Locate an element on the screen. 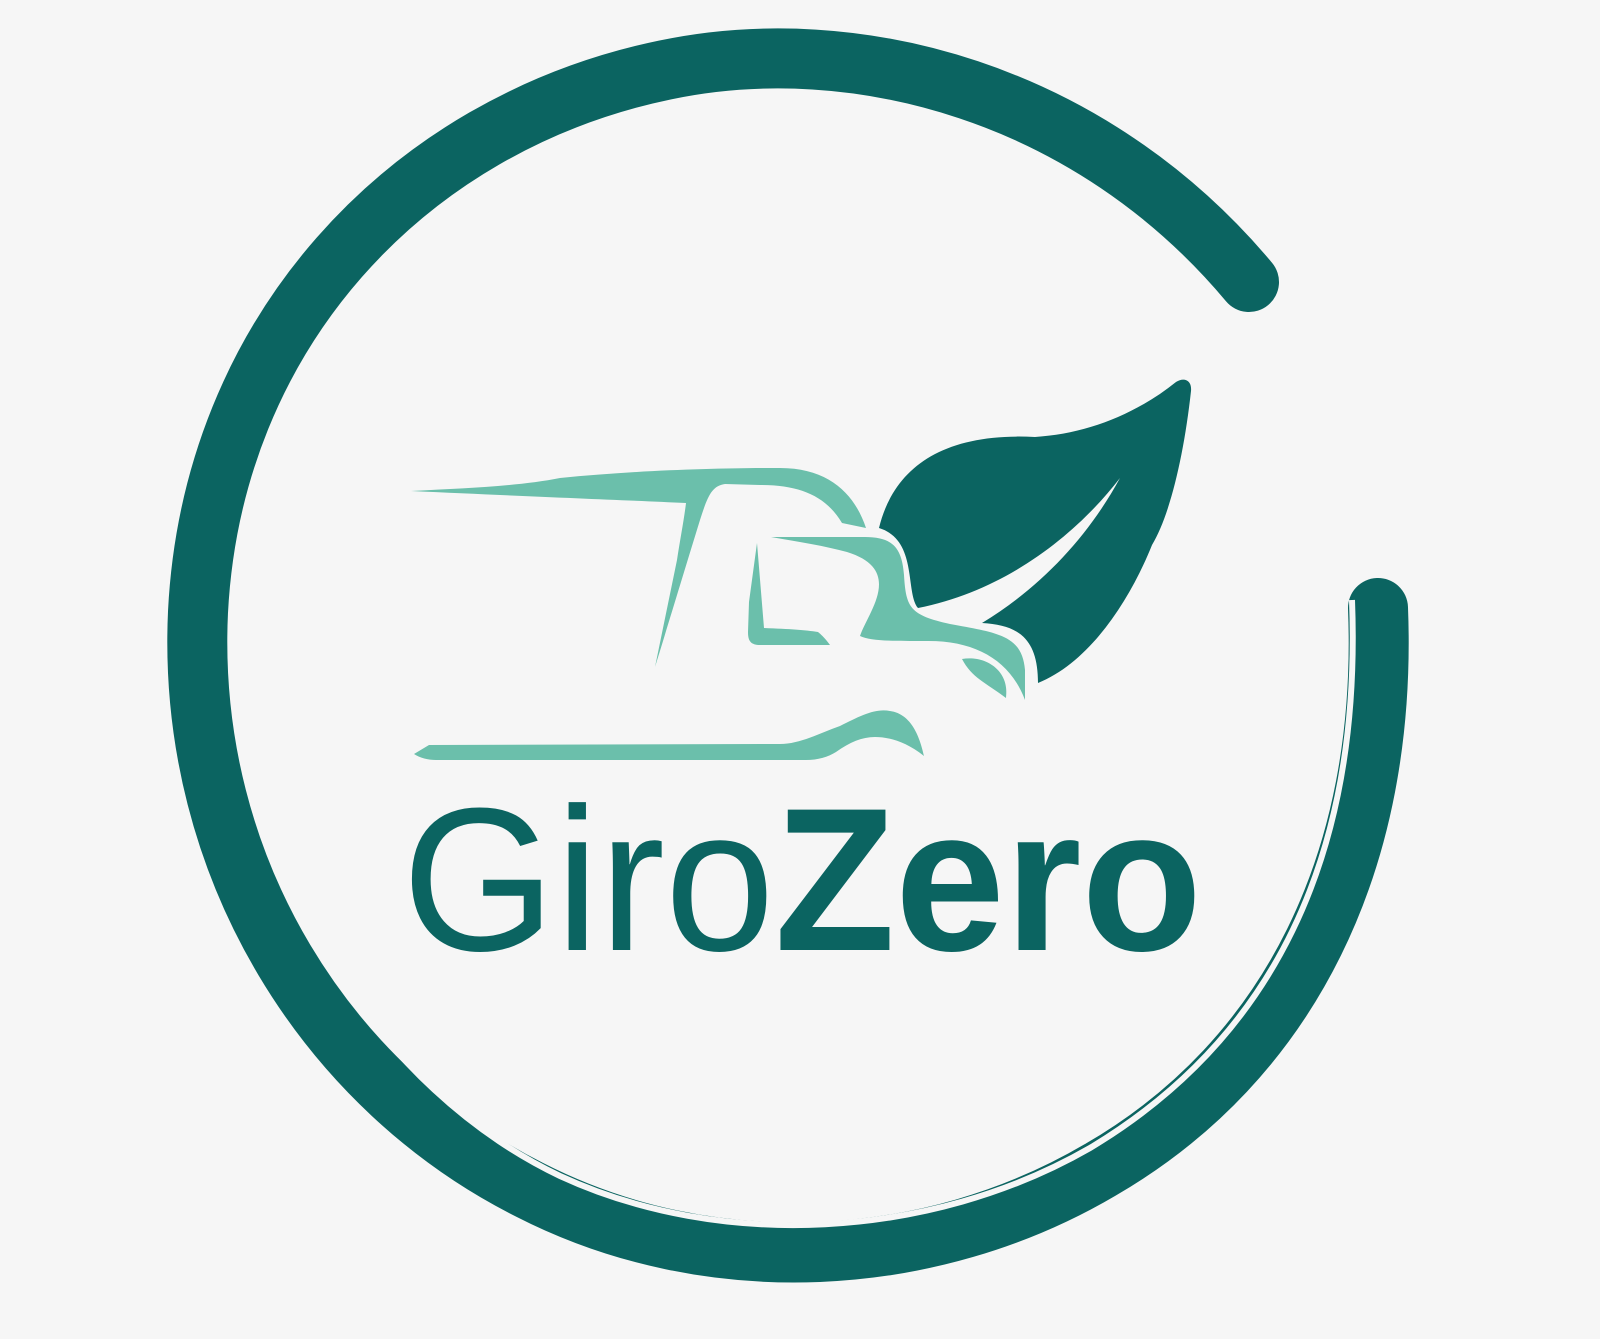 This screenshot has width=1600, height=1339. truck-outline-icon is located at coordinates (718, 614).